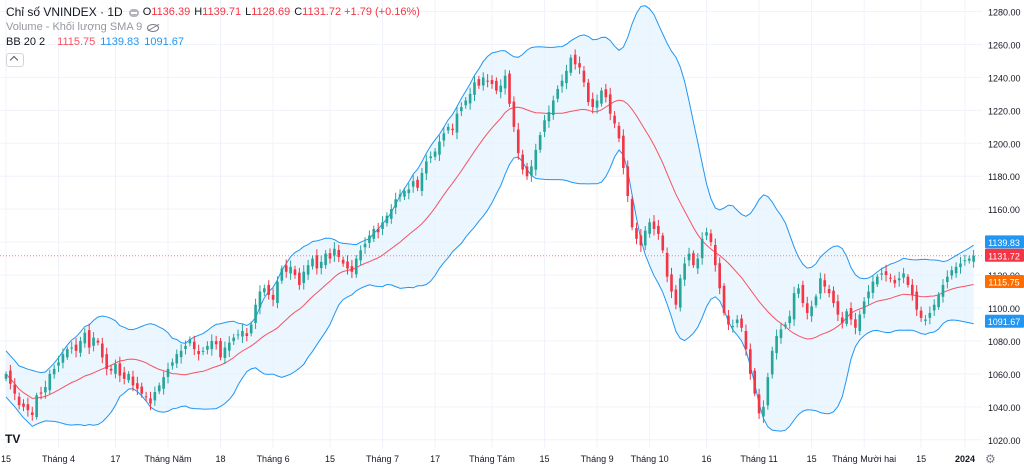  I want to click on bb-label: BB 20 2, so click(26, 42).